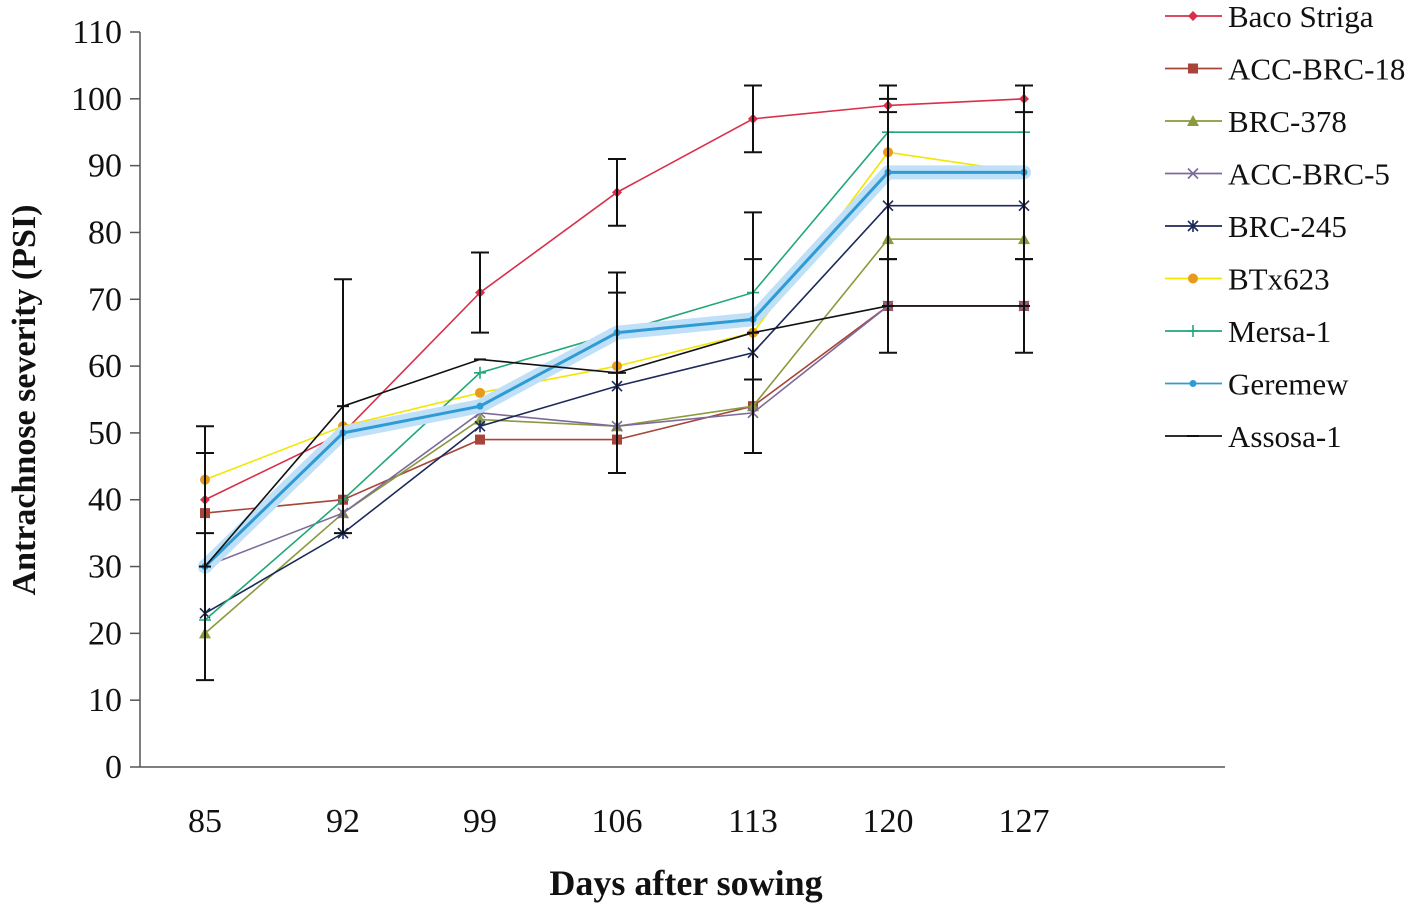 Image resolution: width=1417 pixels, height=909 pixels. What do you see at coordinates (113, 767) in the screenshot?
I see `y-tick-label: 0` at bounding box center [113, 767].